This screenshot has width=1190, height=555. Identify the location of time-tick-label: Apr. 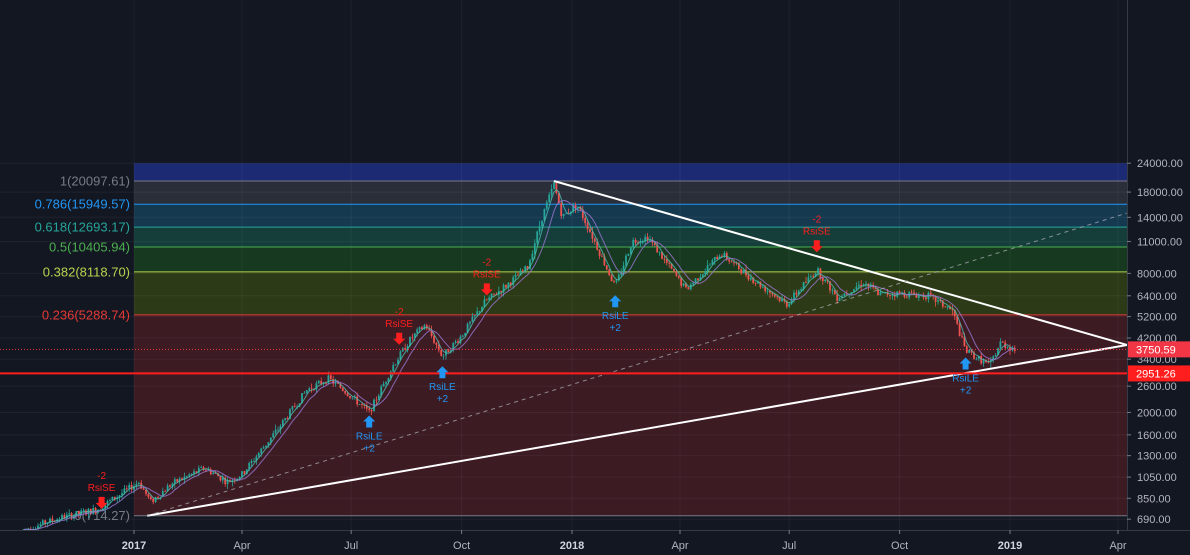
(241, 546).